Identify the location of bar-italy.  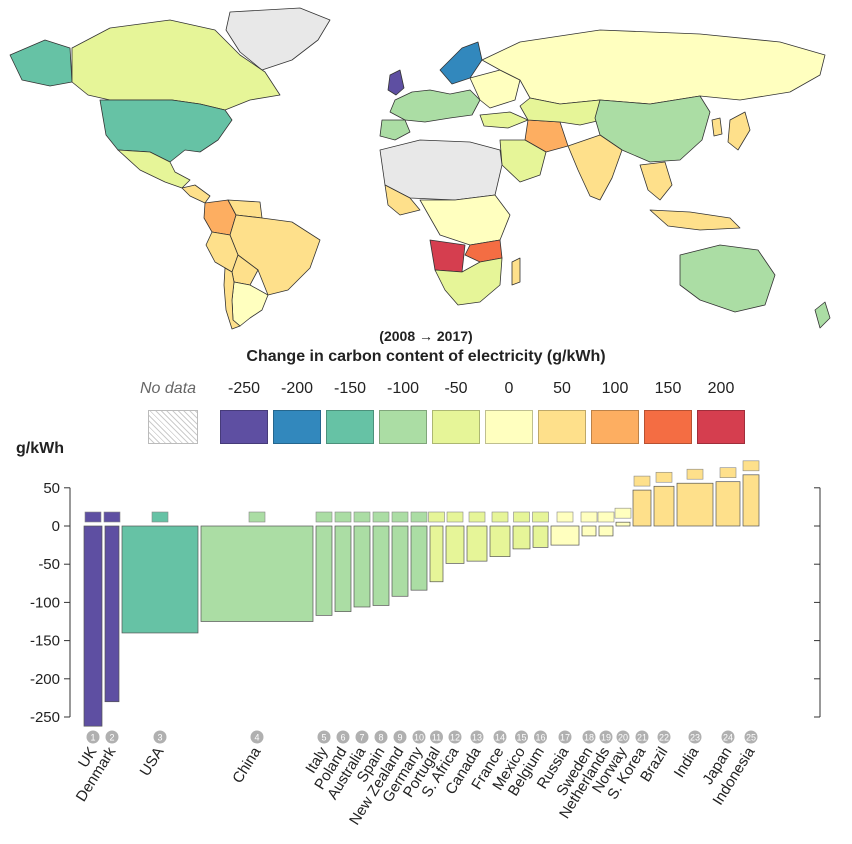
(324, 570).